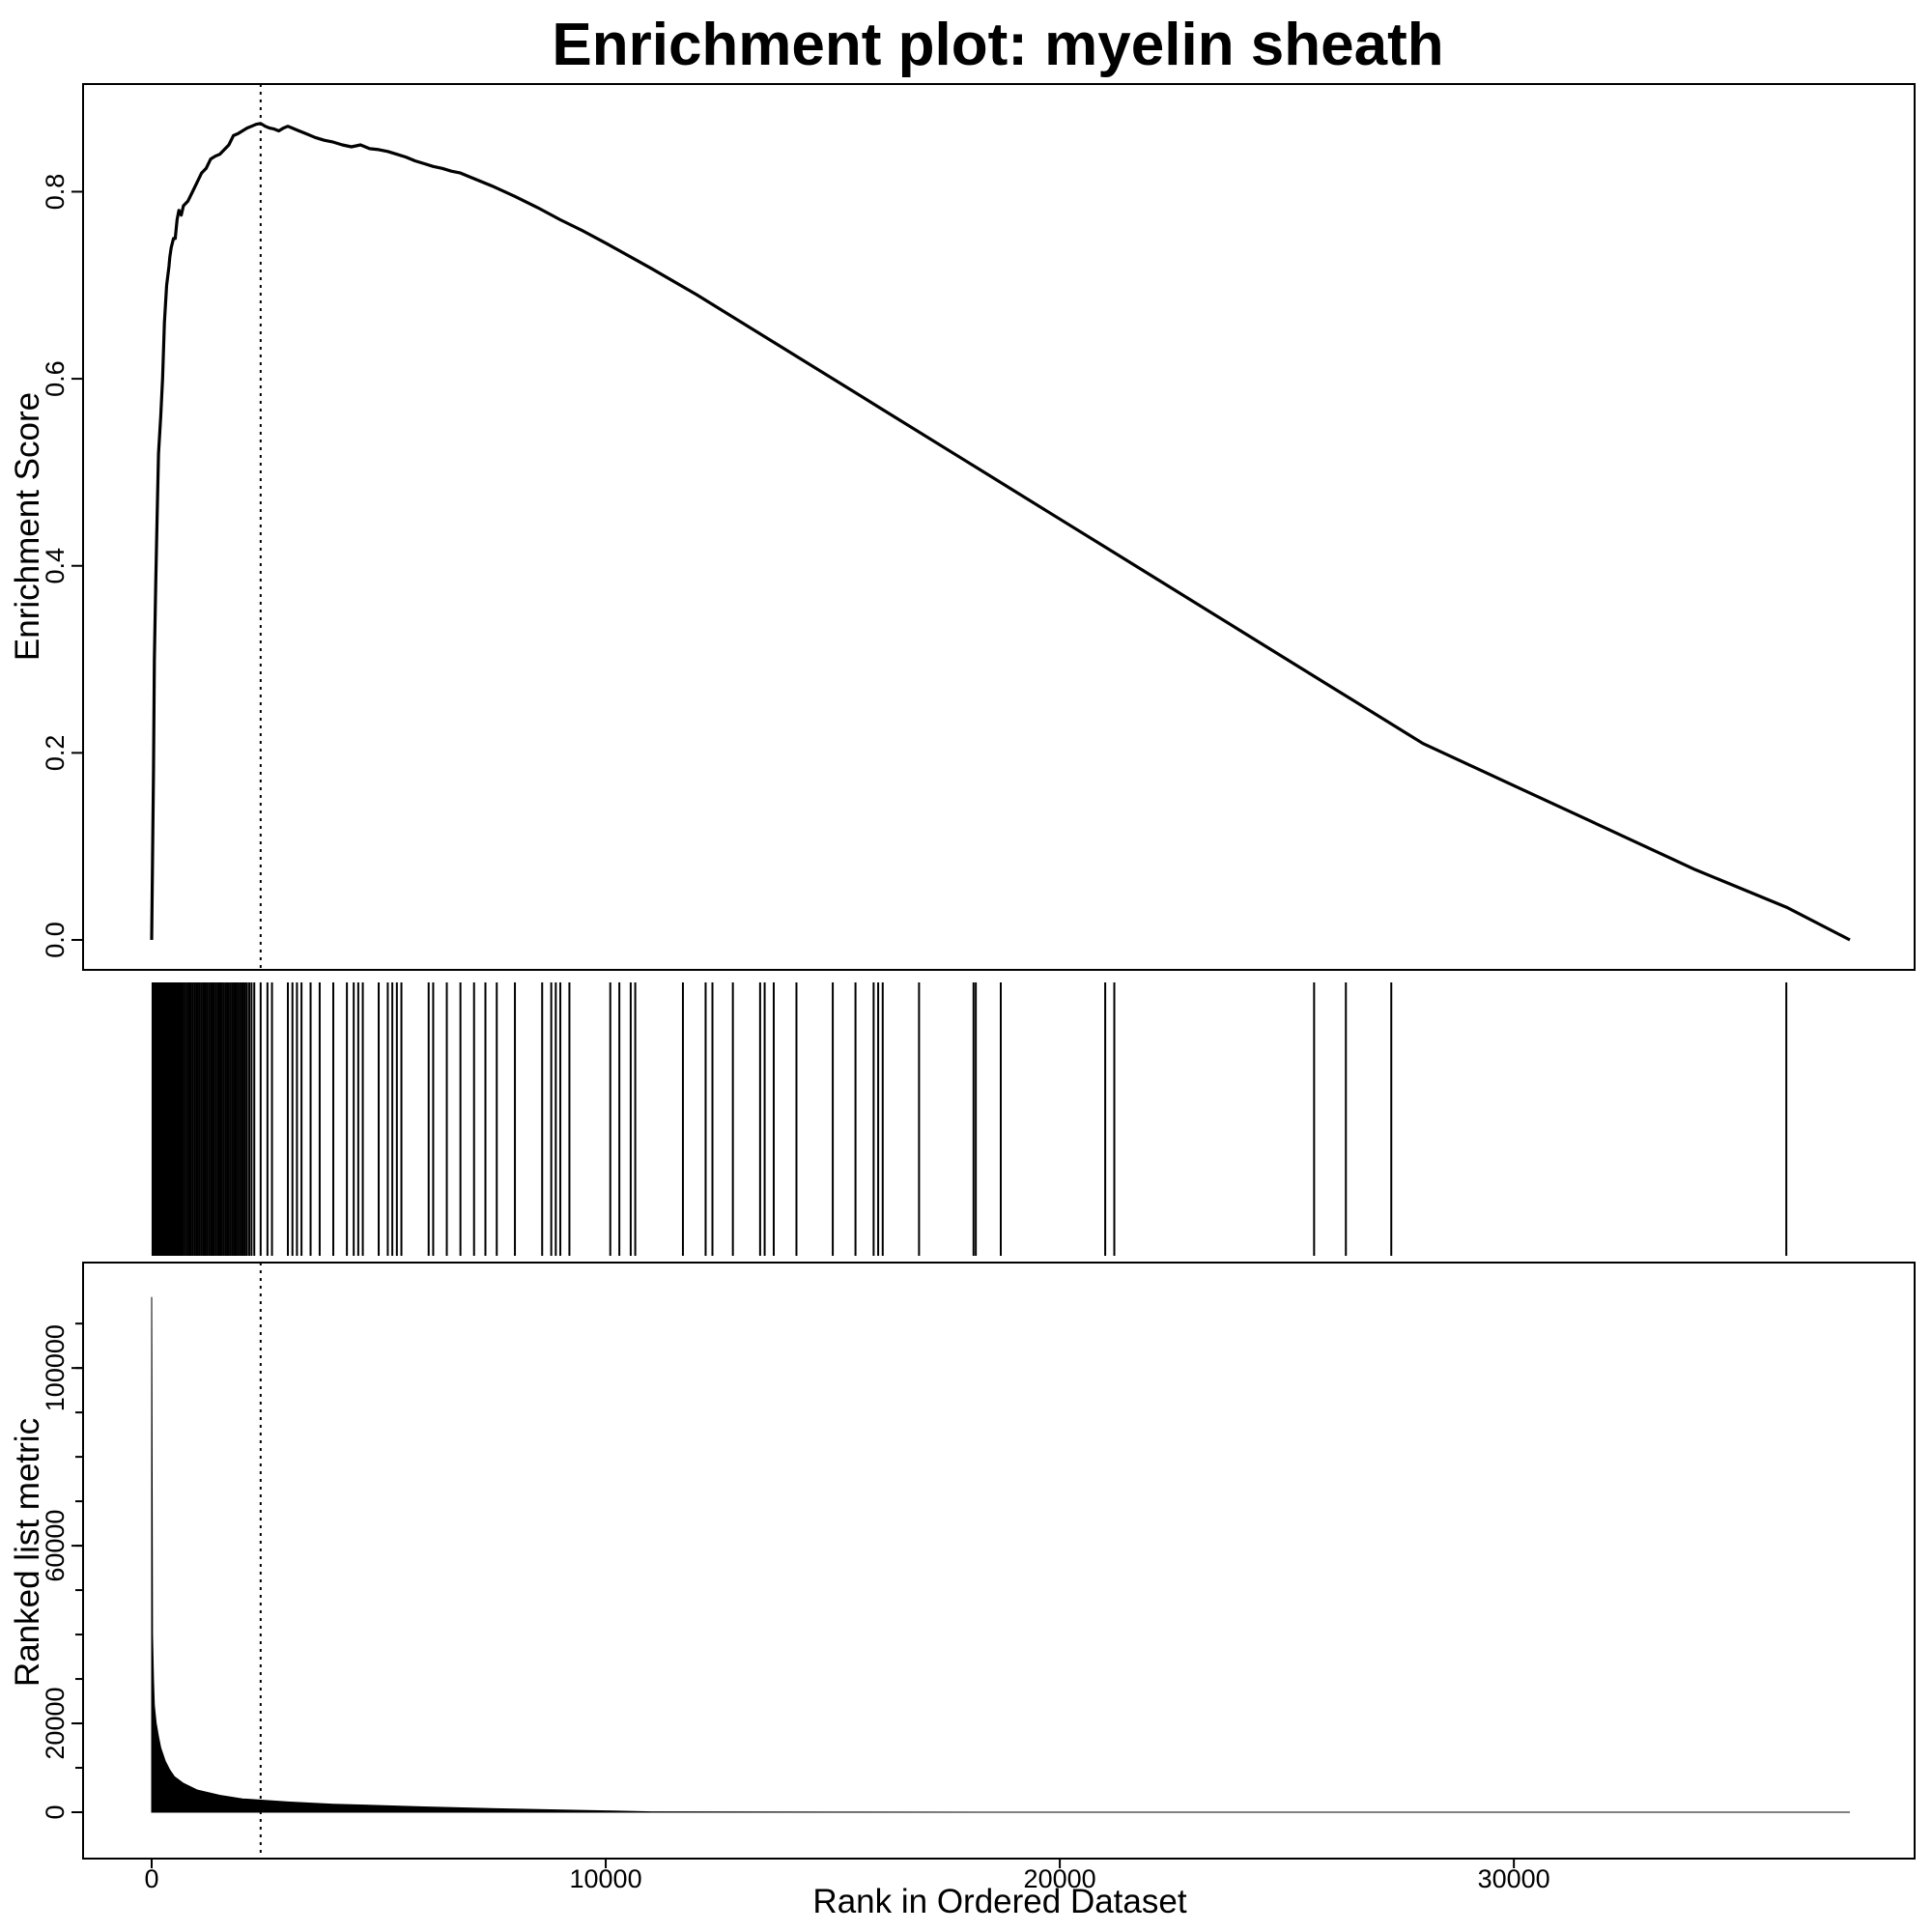 Image resolution: width=1932 pixels, height=1932 pixels. I want to click on gene-hits-panel, so click(969, 1119).